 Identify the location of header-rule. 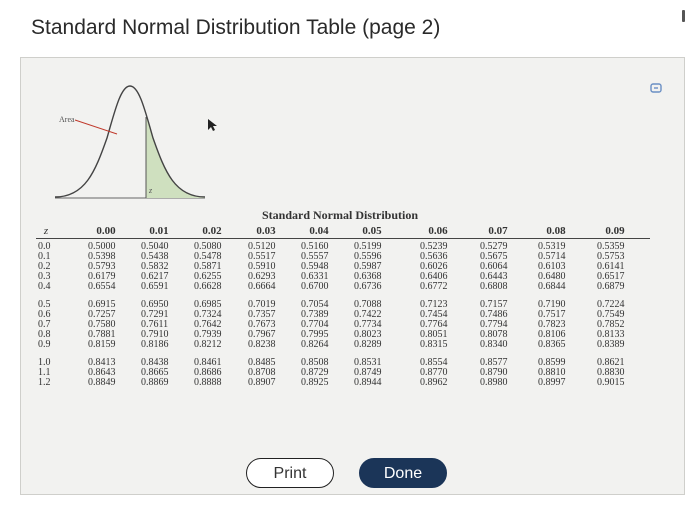
(343, 238).